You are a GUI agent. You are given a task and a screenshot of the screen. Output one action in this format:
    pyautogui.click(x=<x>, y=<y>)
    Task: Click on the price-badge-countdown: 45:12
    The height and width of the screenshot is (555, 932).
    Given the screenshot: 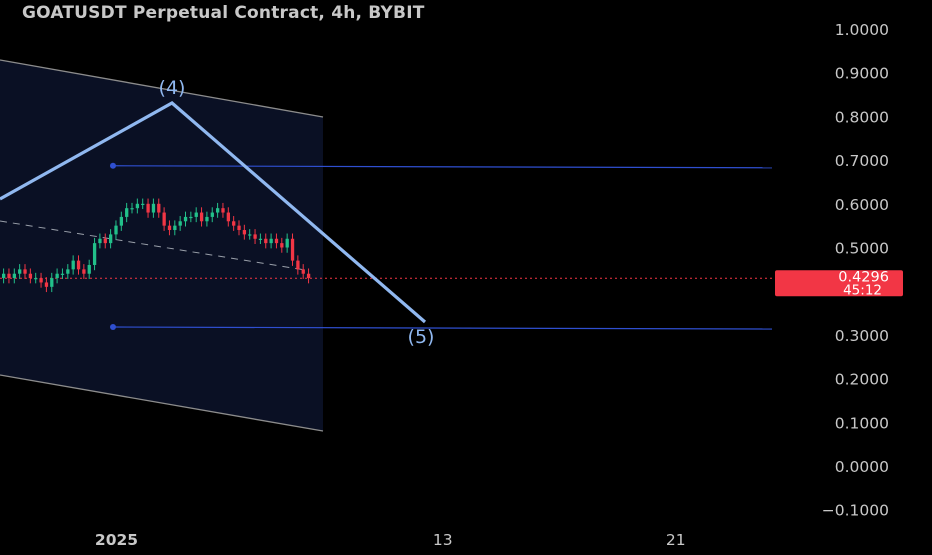 What is the action you would take?
    pyautogui.click(x=862, y=290)
    